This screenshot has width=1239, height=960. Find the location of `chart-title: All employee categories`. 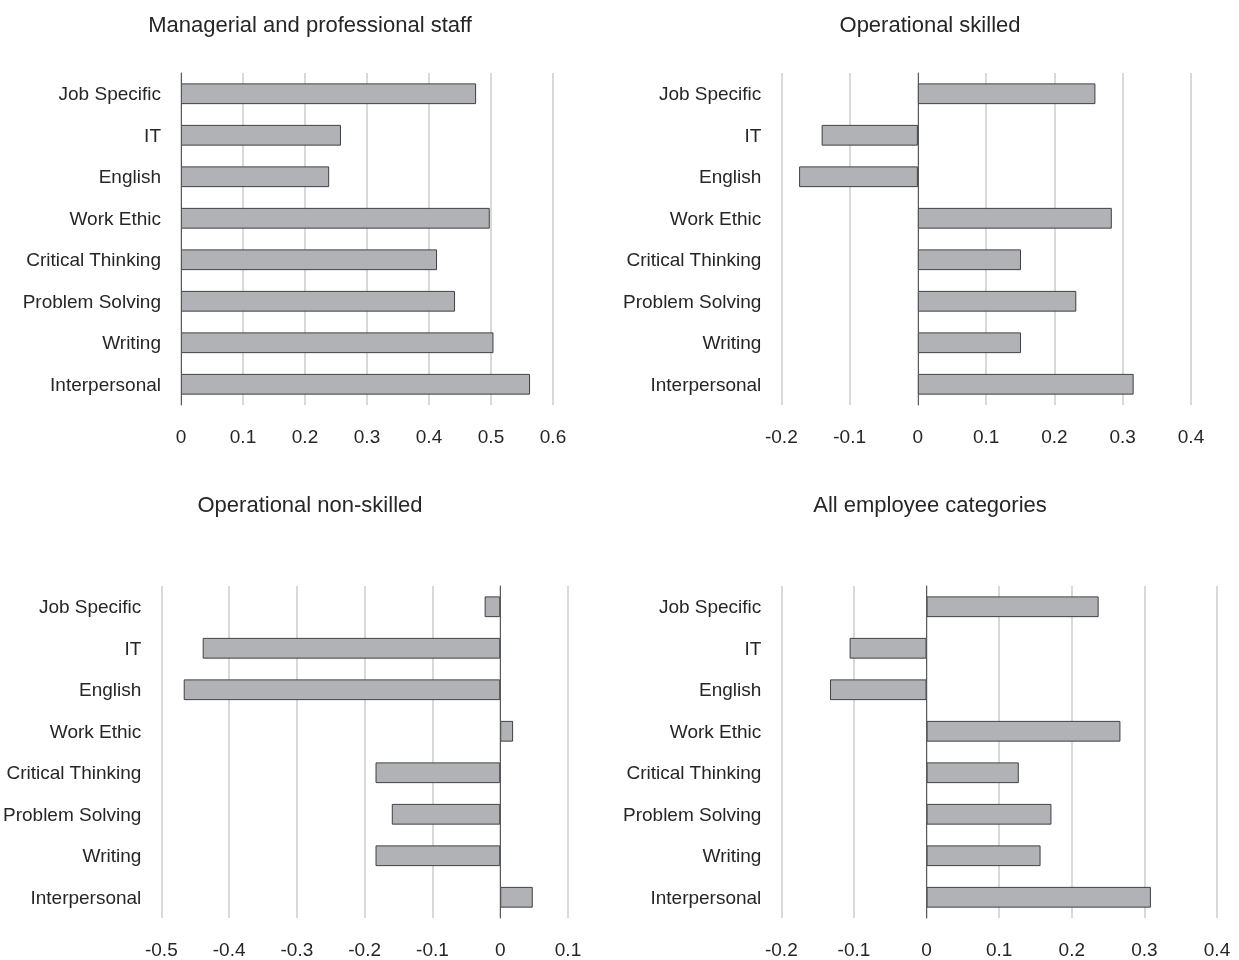

chart-title: All employee categories is located at coordinates (930, 504).